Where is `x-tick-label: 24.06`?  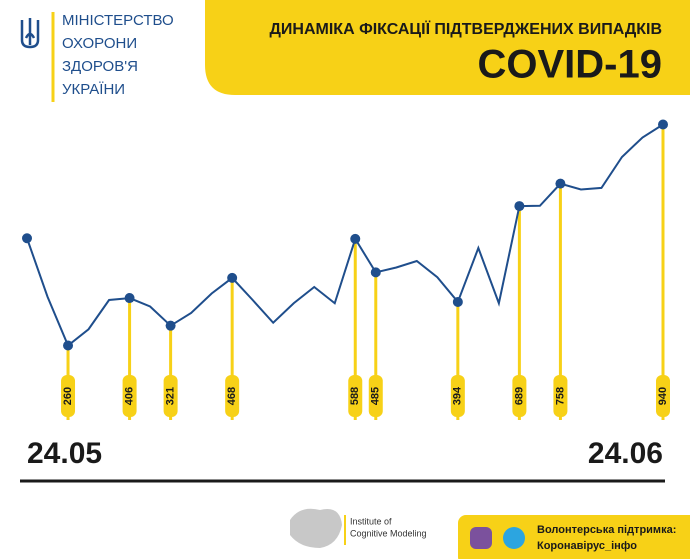
x-tick-label: 24.06 is located at coordinates (625, 453).